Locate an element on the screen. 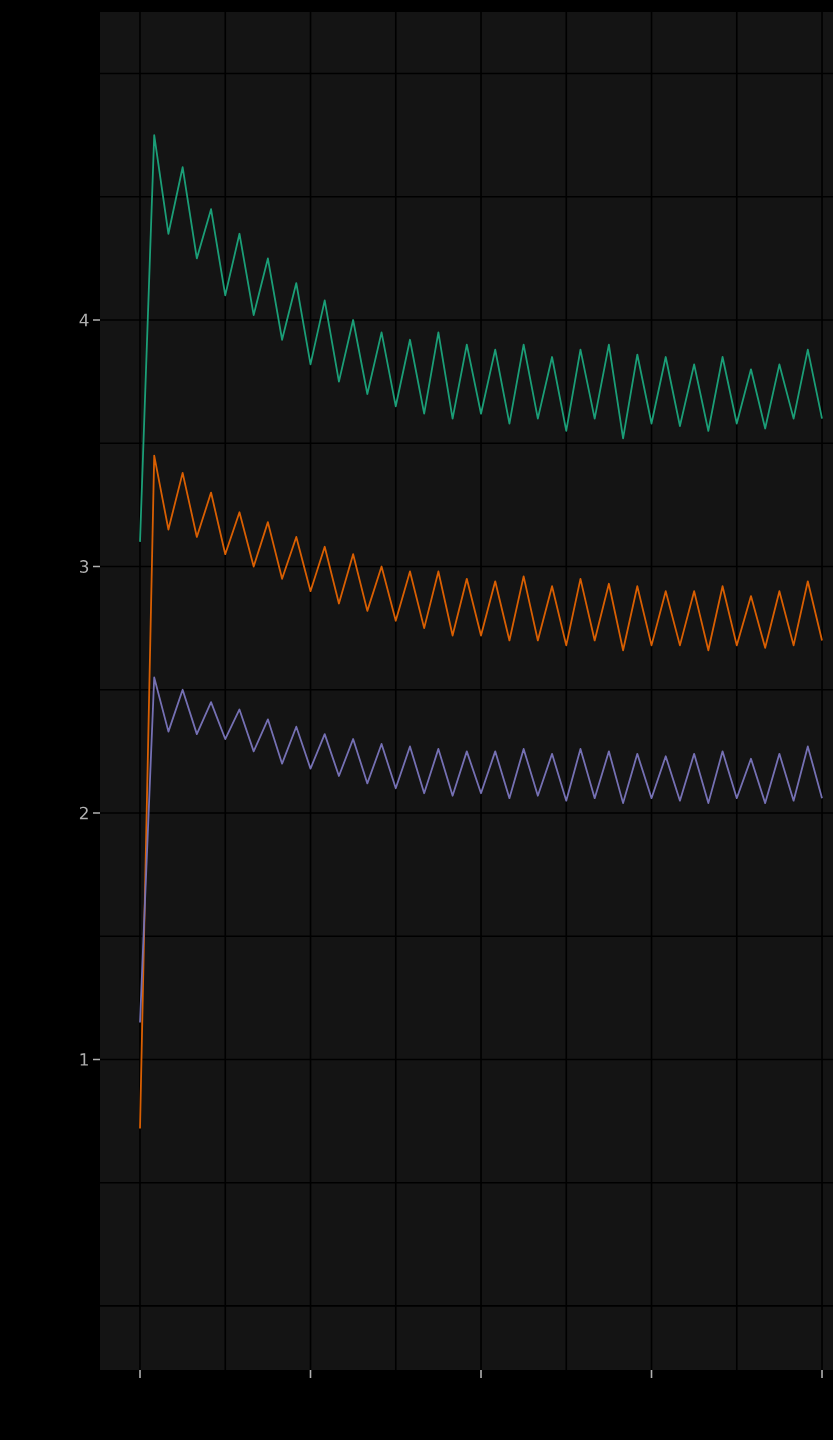  y-tick-label: 2 is located at coordinates (83, 813).